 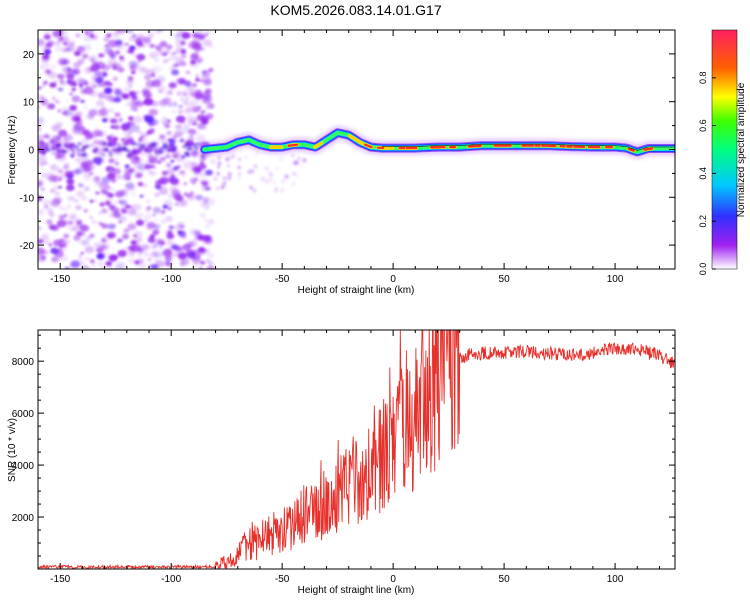 I want to click on track-core-line, so click(x=528, y=147).